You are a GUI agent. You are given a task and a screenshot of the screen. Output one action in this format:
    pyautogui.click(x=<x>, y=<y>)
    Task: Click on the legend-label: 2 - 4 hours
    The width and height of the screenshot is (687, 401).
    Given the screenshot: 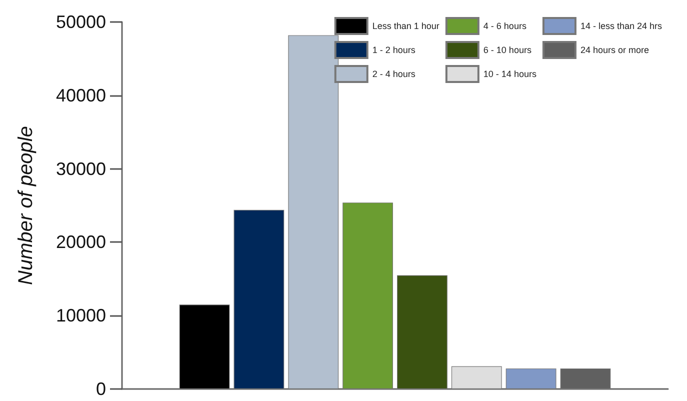 What is the action you would take?
    pyautogui.click(x=394, y=74)
    